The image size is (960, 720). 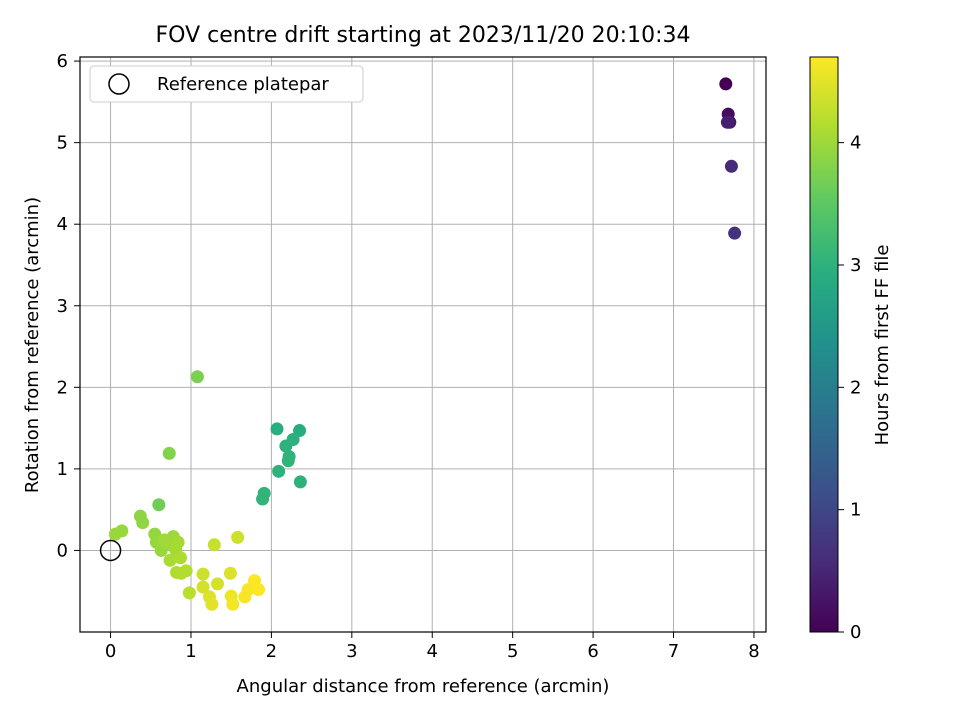 I want to click on y-axis-label: Rotation from reference (arcmin), so click(x=32, y=345).